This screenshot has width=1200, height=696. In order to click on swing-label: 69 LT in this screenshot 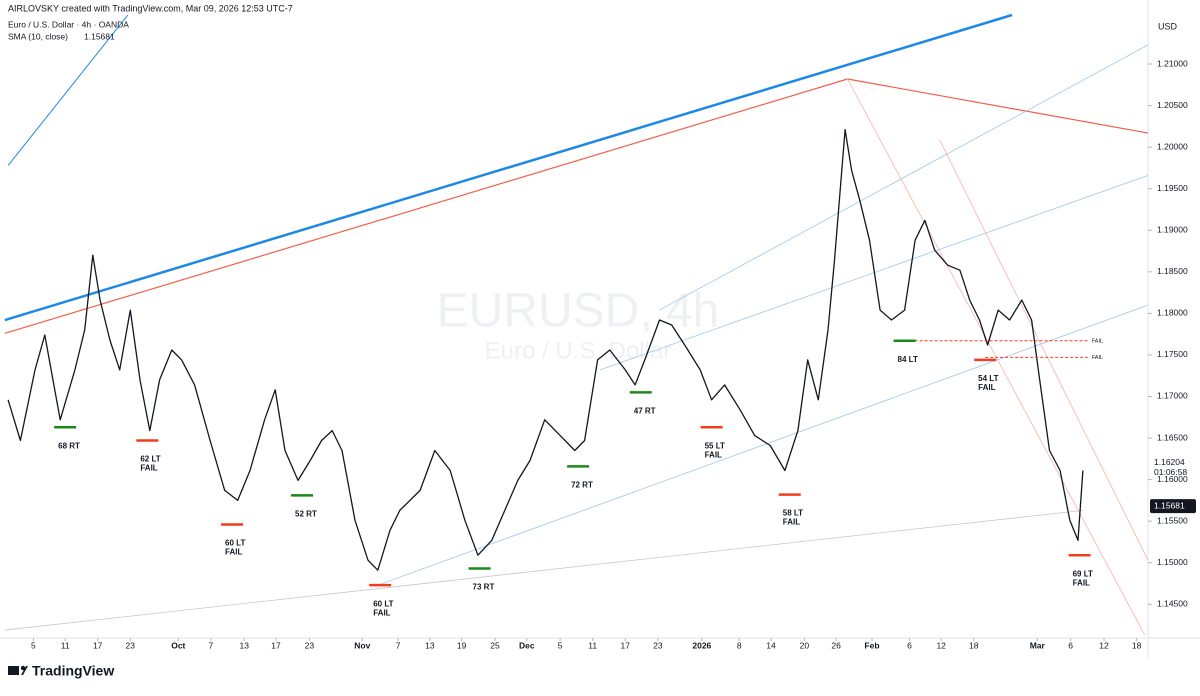, I will do `click(1083, 573)`.